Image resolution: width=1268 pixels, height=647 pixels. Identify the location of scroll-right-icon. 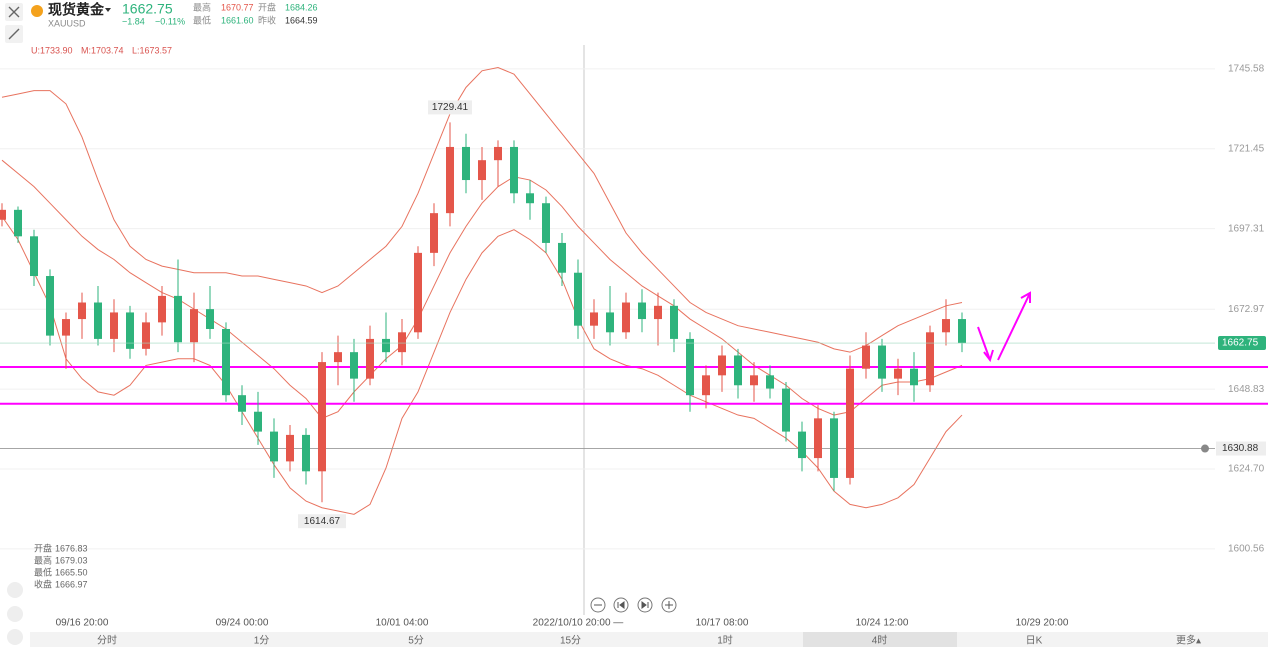
(645, 605).